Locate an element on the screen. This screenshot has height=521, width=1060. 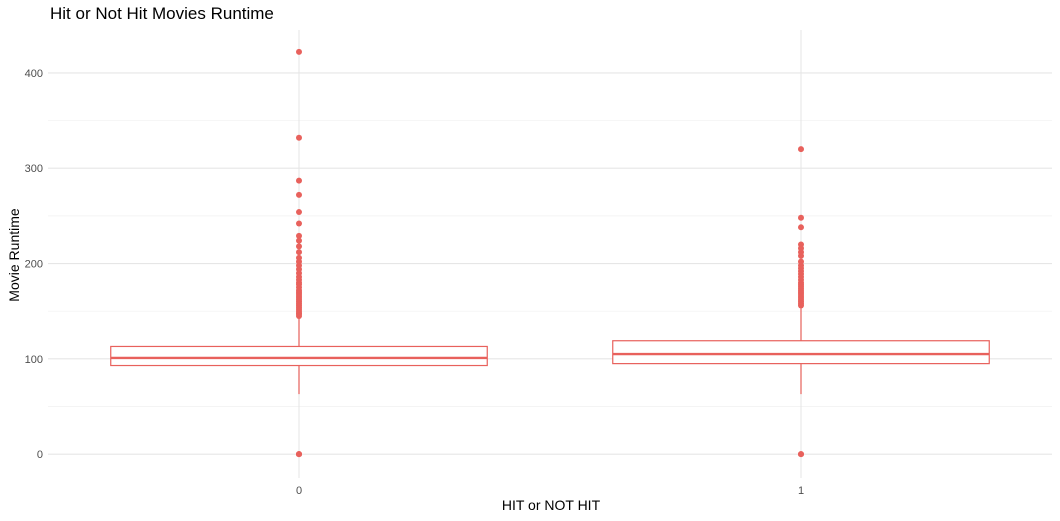
y-tick-label: 0 is located at coordinates (40, 455).